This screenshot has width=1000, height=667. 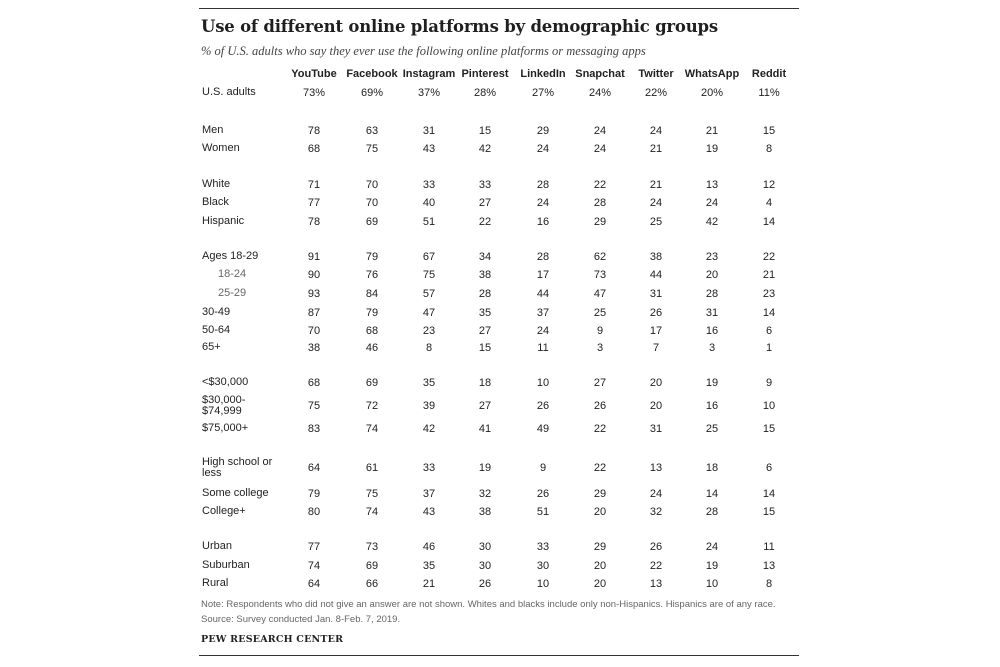 I want to click on column-header: WhatsApp, so click(x=712, y=74).